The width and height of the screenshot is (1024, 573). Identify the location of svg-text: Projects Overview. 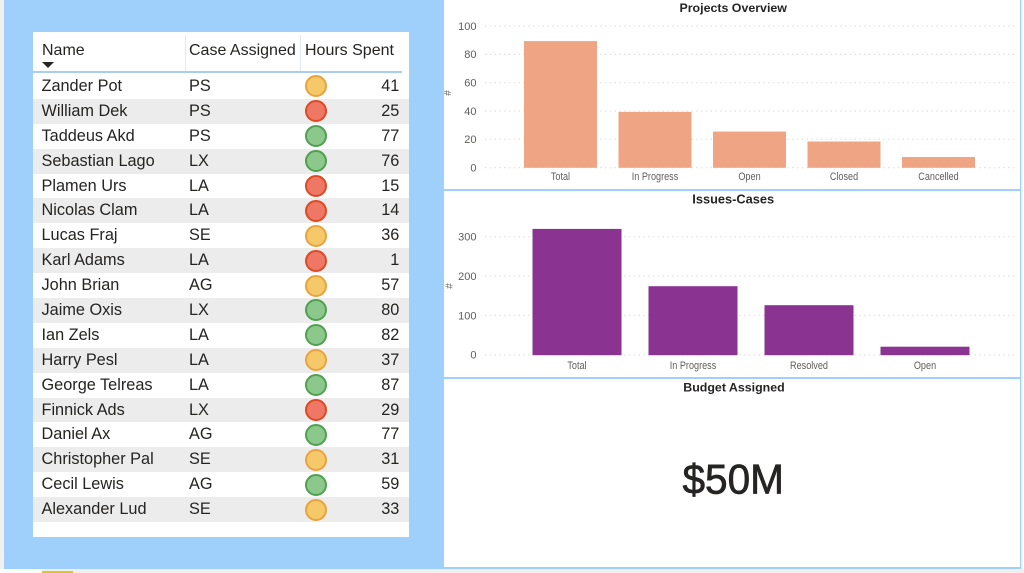
(733, 8).